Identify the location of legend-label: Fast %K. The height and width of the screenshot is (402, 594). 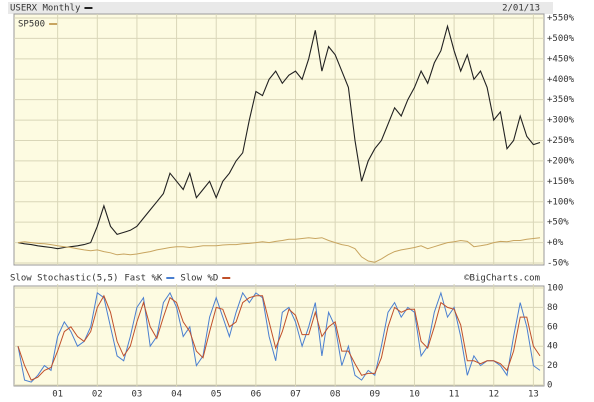
(143, 279).